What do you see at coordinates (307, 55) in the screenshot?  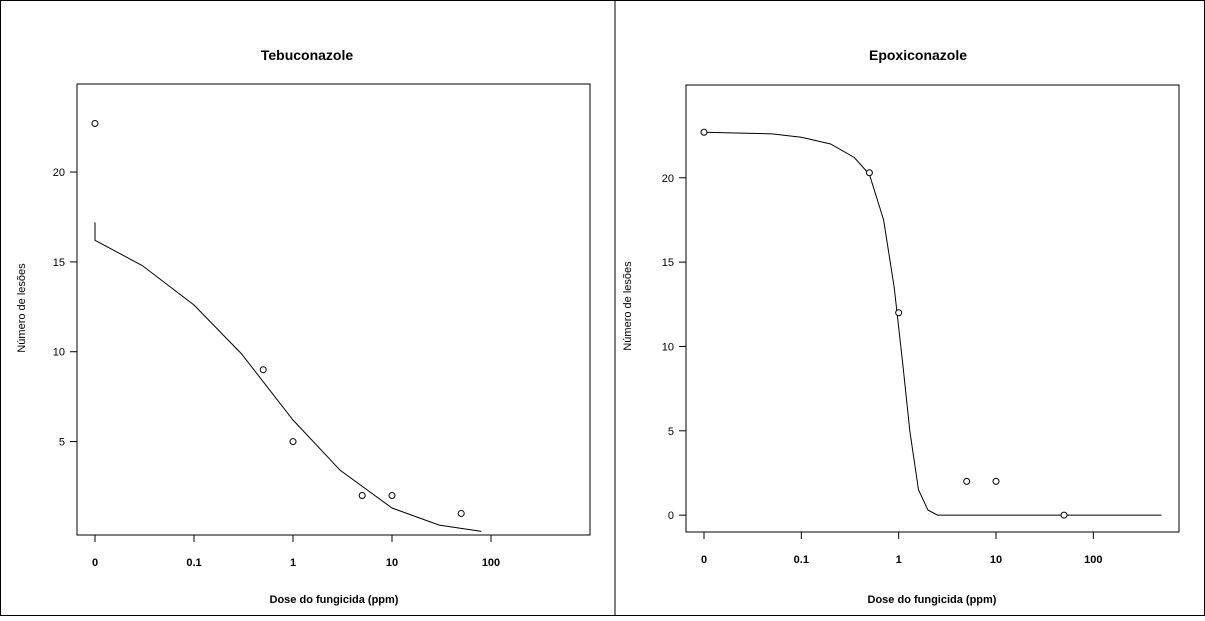 I see `chart-title: Tebuconazole` at bounding box center [307, 55].